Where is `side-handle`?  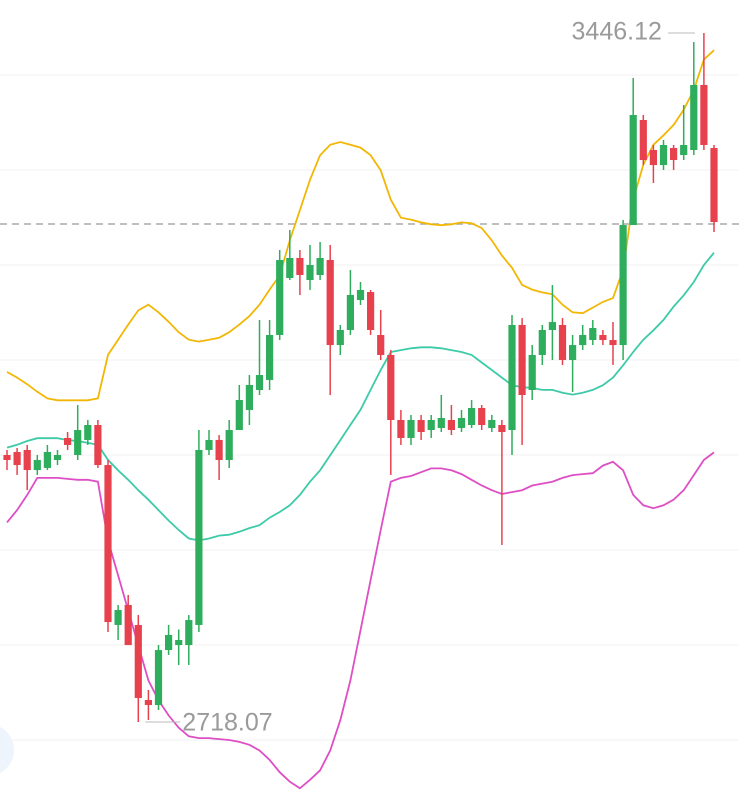
side-handle is located at coordinates (7, 750).